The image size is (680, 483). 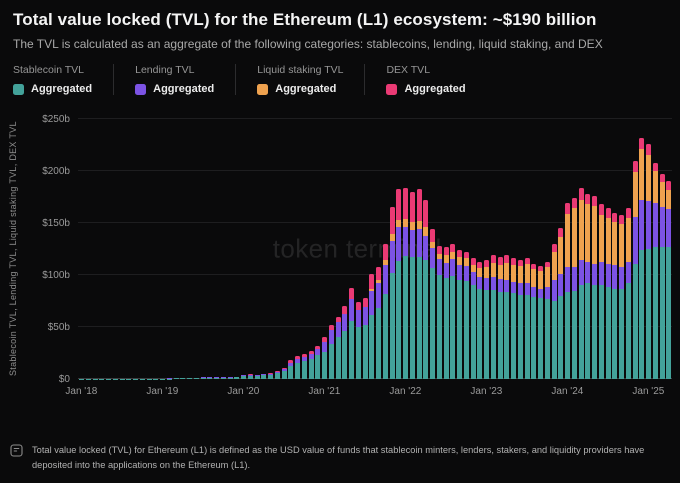 I want to click on bar-segment-stablecoin-tvl-aggregated, so click(x=392, y=325).